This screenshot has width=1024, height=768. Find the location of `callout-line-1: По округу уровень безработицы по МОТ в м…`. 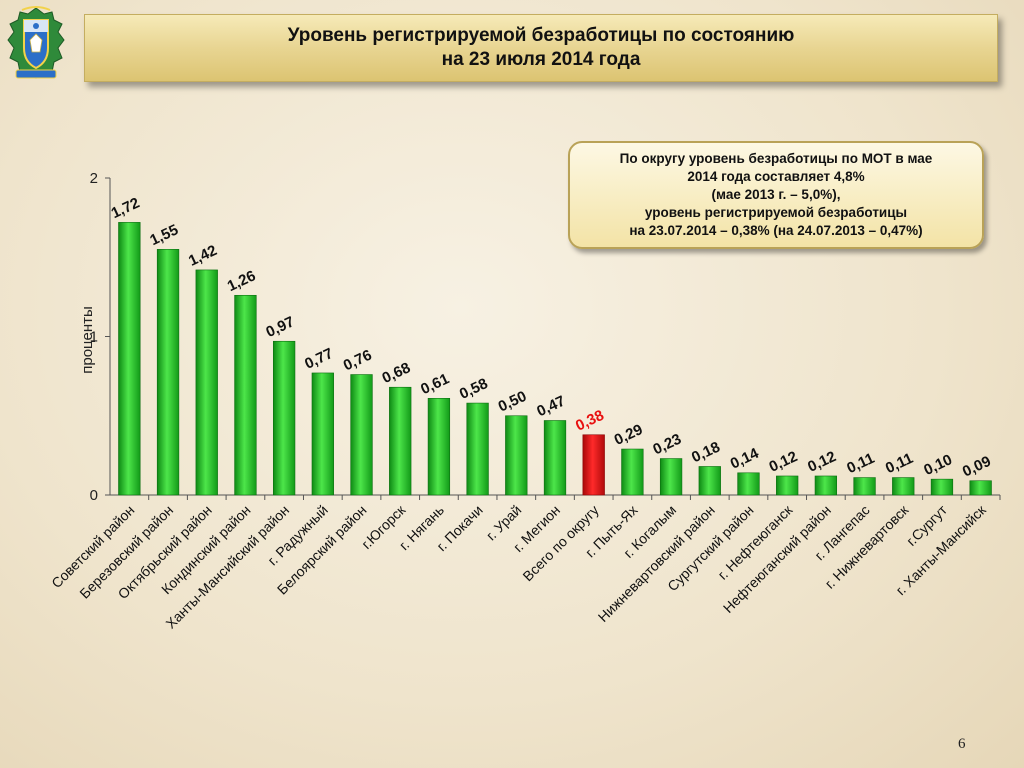

callout-line-1: По округу уровень безработицы по МОТ в м… is located at coordinates (776, 158).